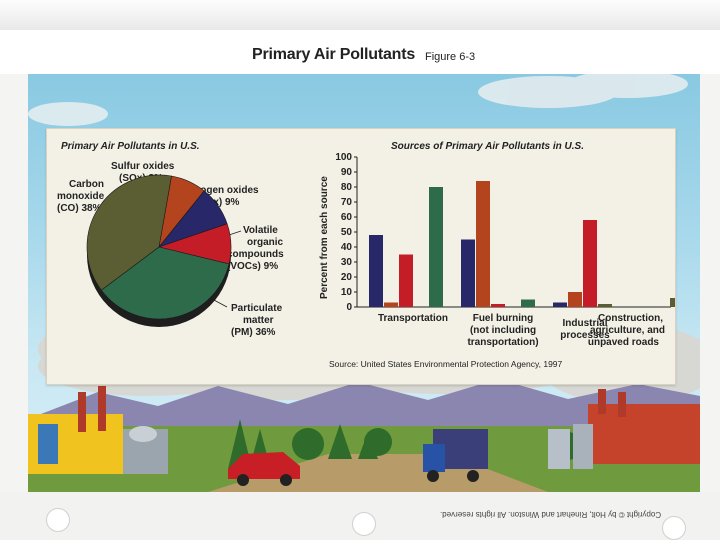 Image resolution: width=720 pixels, height=540 pixels. Describe the element at coordinates (130, 146) in the screenshot. I see `pie-title: Primary Air Pollutants in U.S.` at that location.